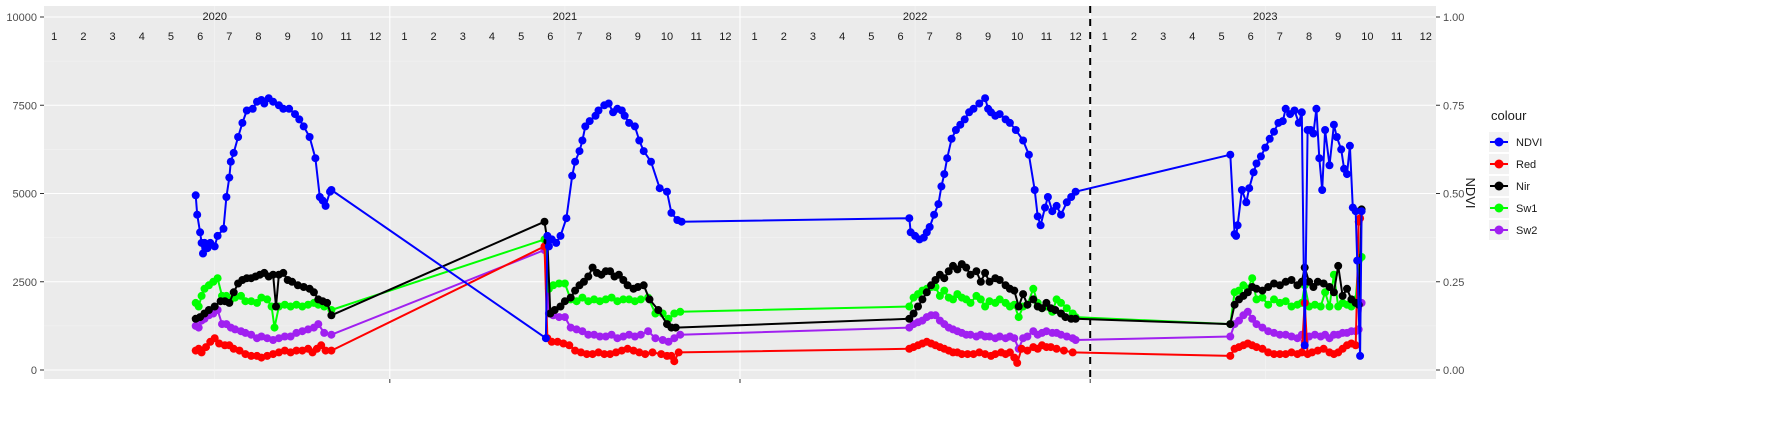  What do you see at coordinates (317, 37) in the screenshot?
I see `month-label: 10` at bounding box center [317, 37].